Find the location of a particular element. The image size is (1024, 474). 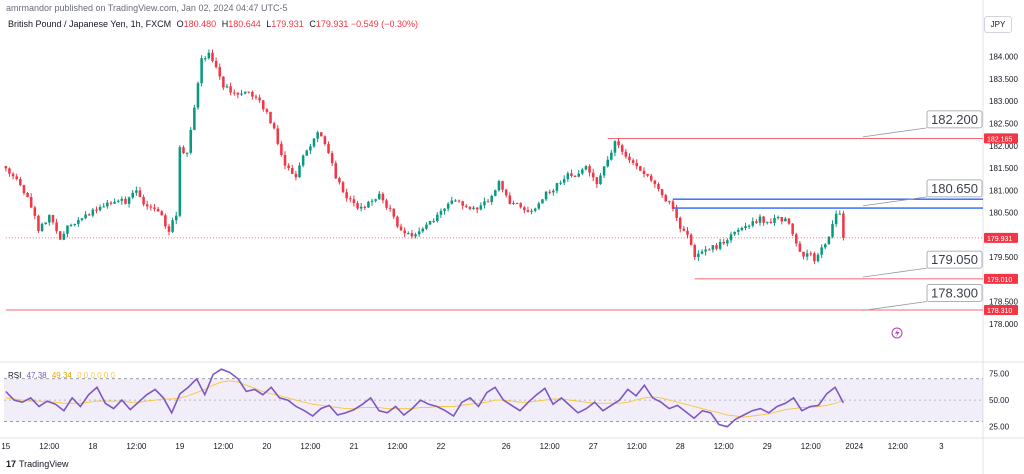

rsi-ma-line is located at coordinates (424, 399).